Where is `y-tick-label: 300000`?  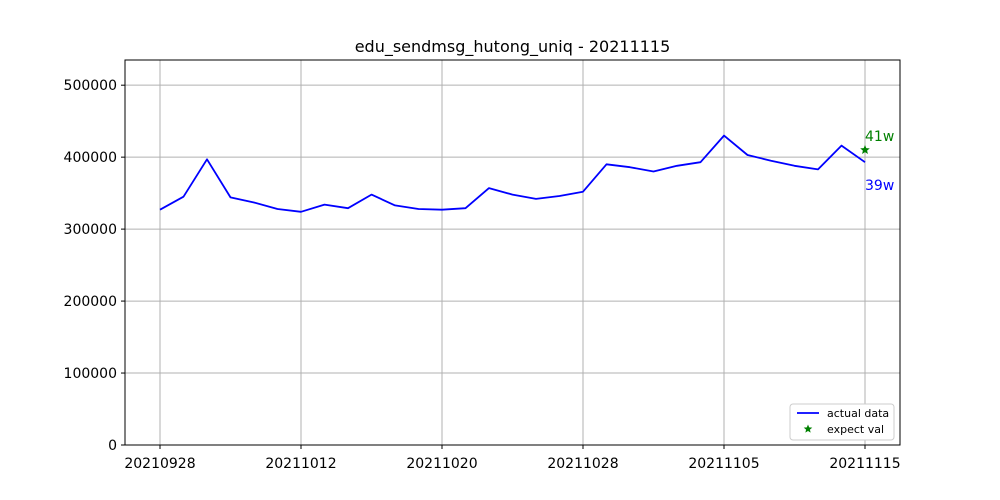 y-tick-label: 300000 is located at coordinates (90, 230).